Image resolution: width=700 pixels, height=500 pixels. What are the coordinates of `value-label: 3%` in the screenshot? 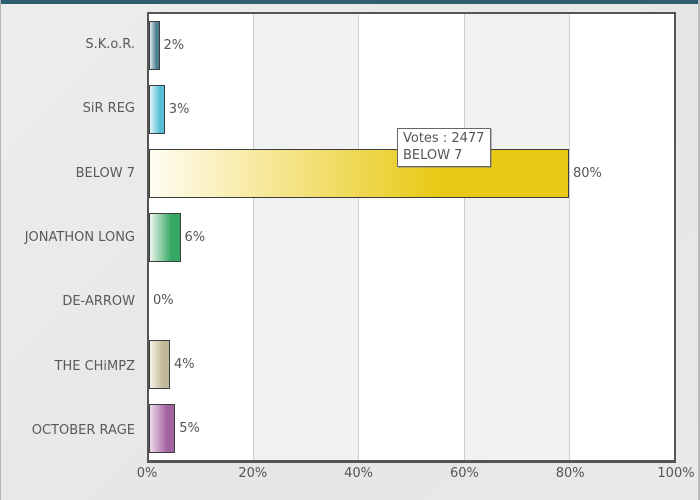 It's located at (179, 110).